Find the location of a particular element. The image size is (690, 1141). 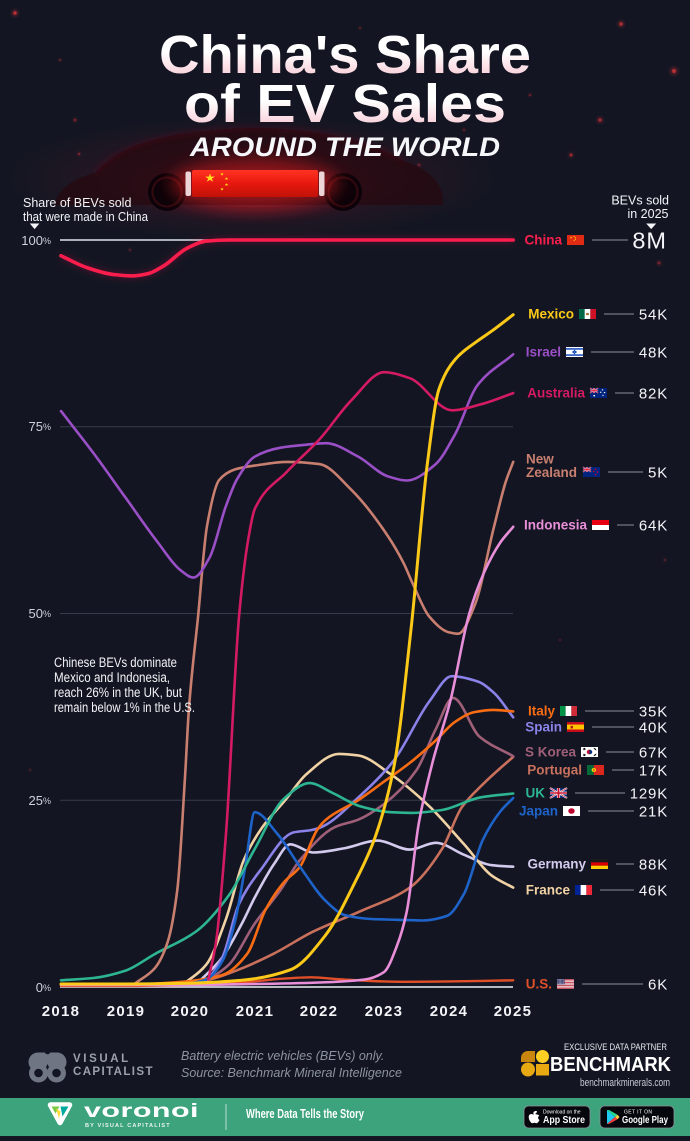

svg-text: 50% is located at coordinates (40, 613).